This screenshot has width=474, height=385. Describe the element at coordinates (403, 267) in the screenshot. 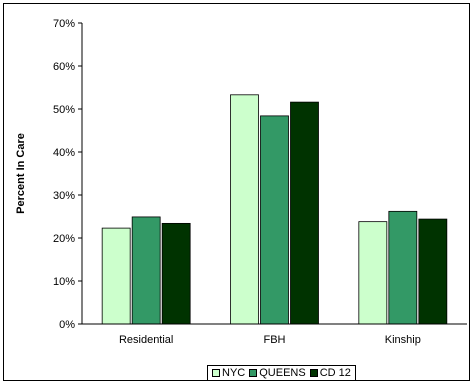

I see `bar-kinship-queens` at that location.